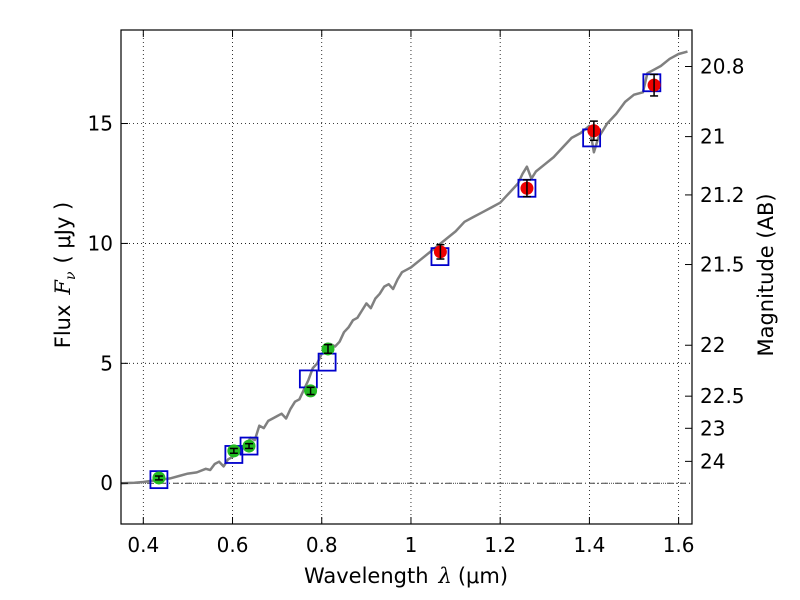 The height and width of the screenshot is (600, 800). Describe the element at coordinates (722, 66) in the screenshot. I see `y2-tick-label: 20.8` at that location.